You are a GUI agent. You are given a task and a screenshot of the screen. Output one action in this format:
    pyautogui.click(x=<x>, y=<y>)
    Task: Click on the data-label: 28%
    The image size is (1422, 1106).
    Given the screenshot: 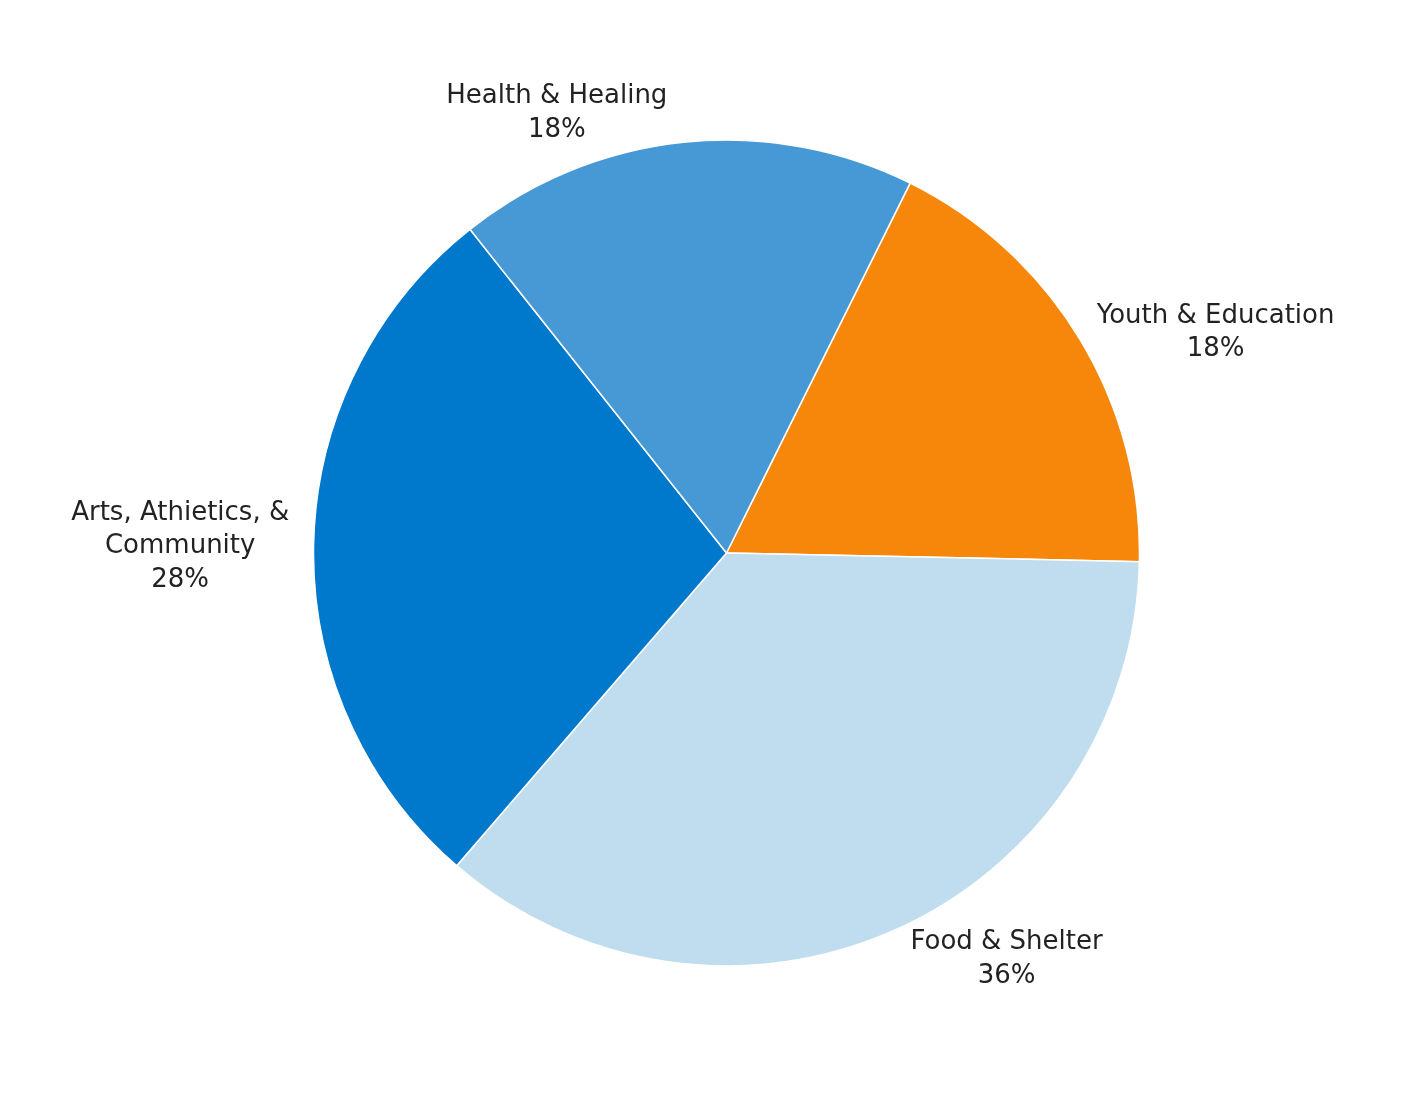 What is the action you would take?
    pyautogui.click(x=180, y=578)
    